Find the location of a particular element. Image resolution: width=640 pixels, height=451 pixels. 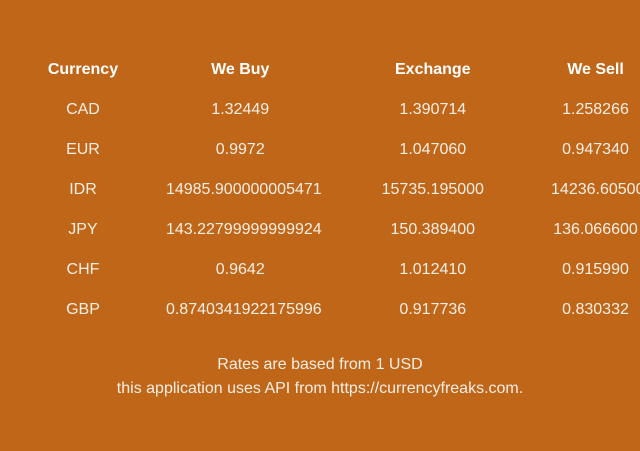

header-currency: Currency is located at coordinates (83, 69).